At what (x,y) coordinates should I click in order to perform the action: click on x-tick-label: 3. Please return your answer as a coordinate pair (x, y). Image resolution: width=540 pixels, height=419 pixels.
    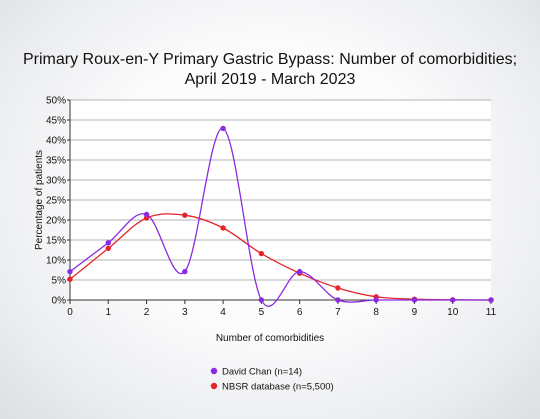
    Looking at the image, I should click on (185, 312).